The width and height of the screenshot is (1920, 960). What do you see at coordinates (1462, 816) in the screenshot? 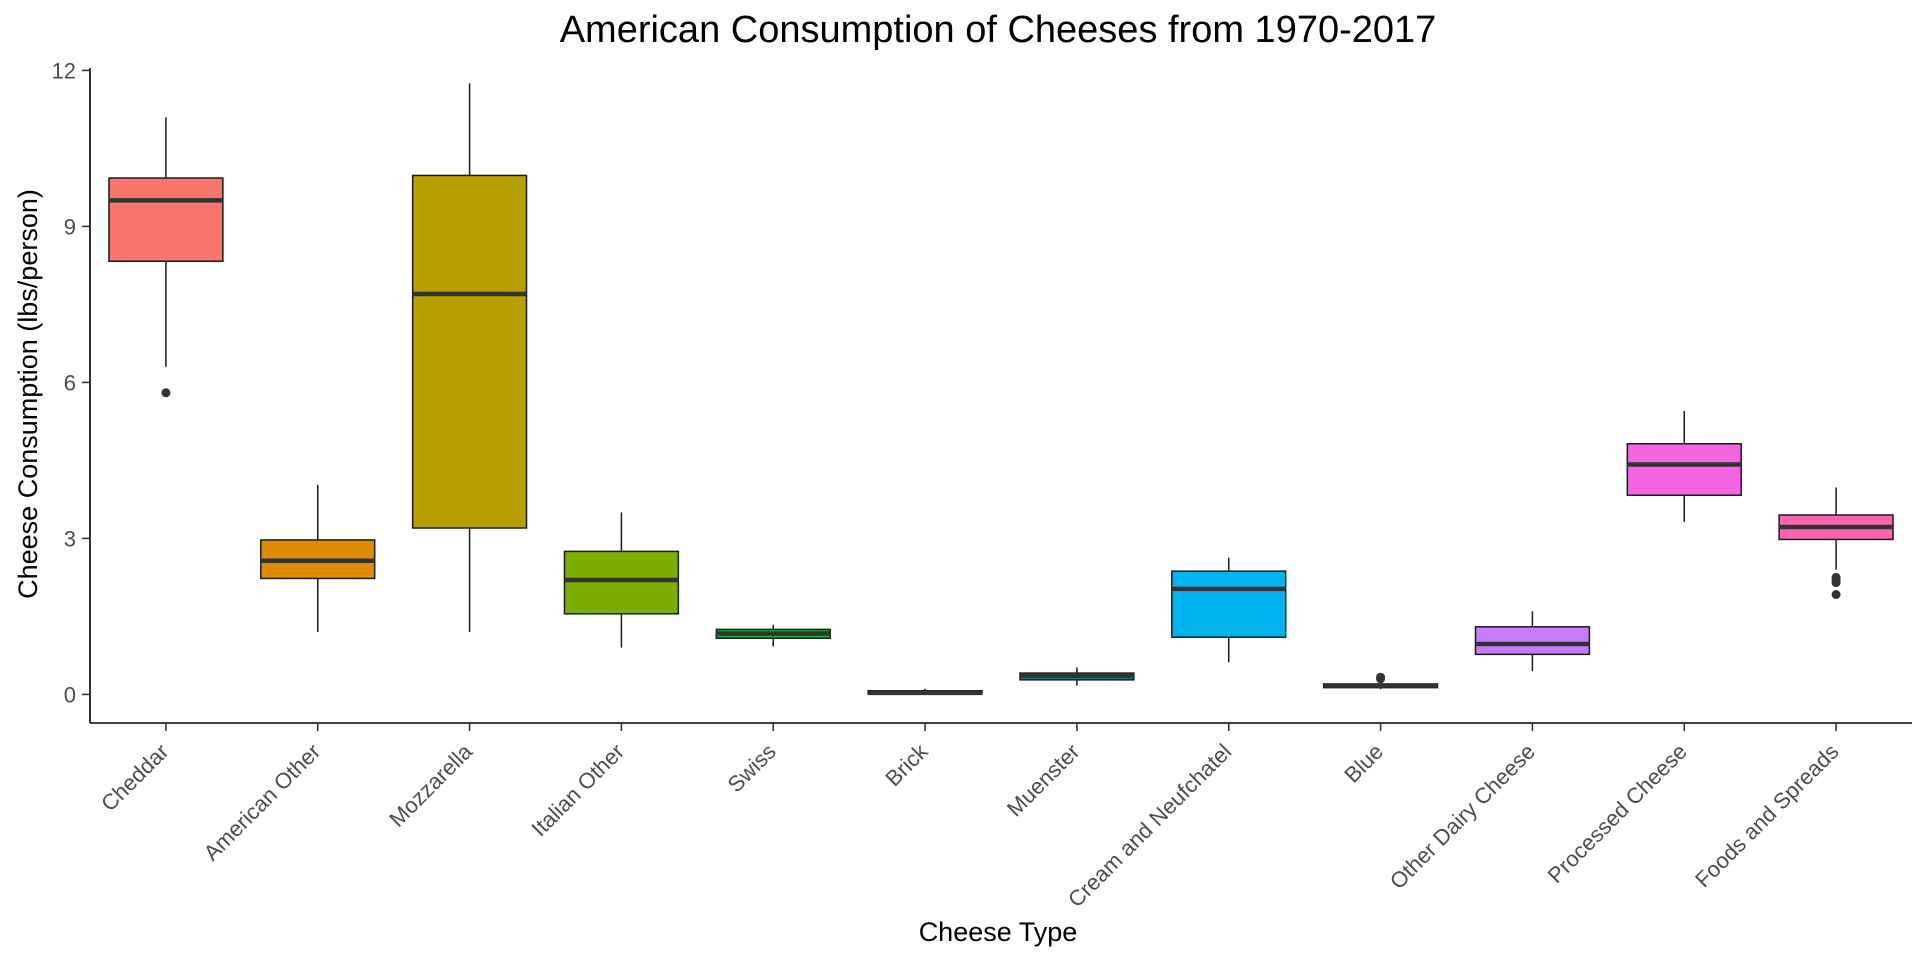
I see `x-tick-label: Other Dairy Cheese` at bounding box center [1462, 816].